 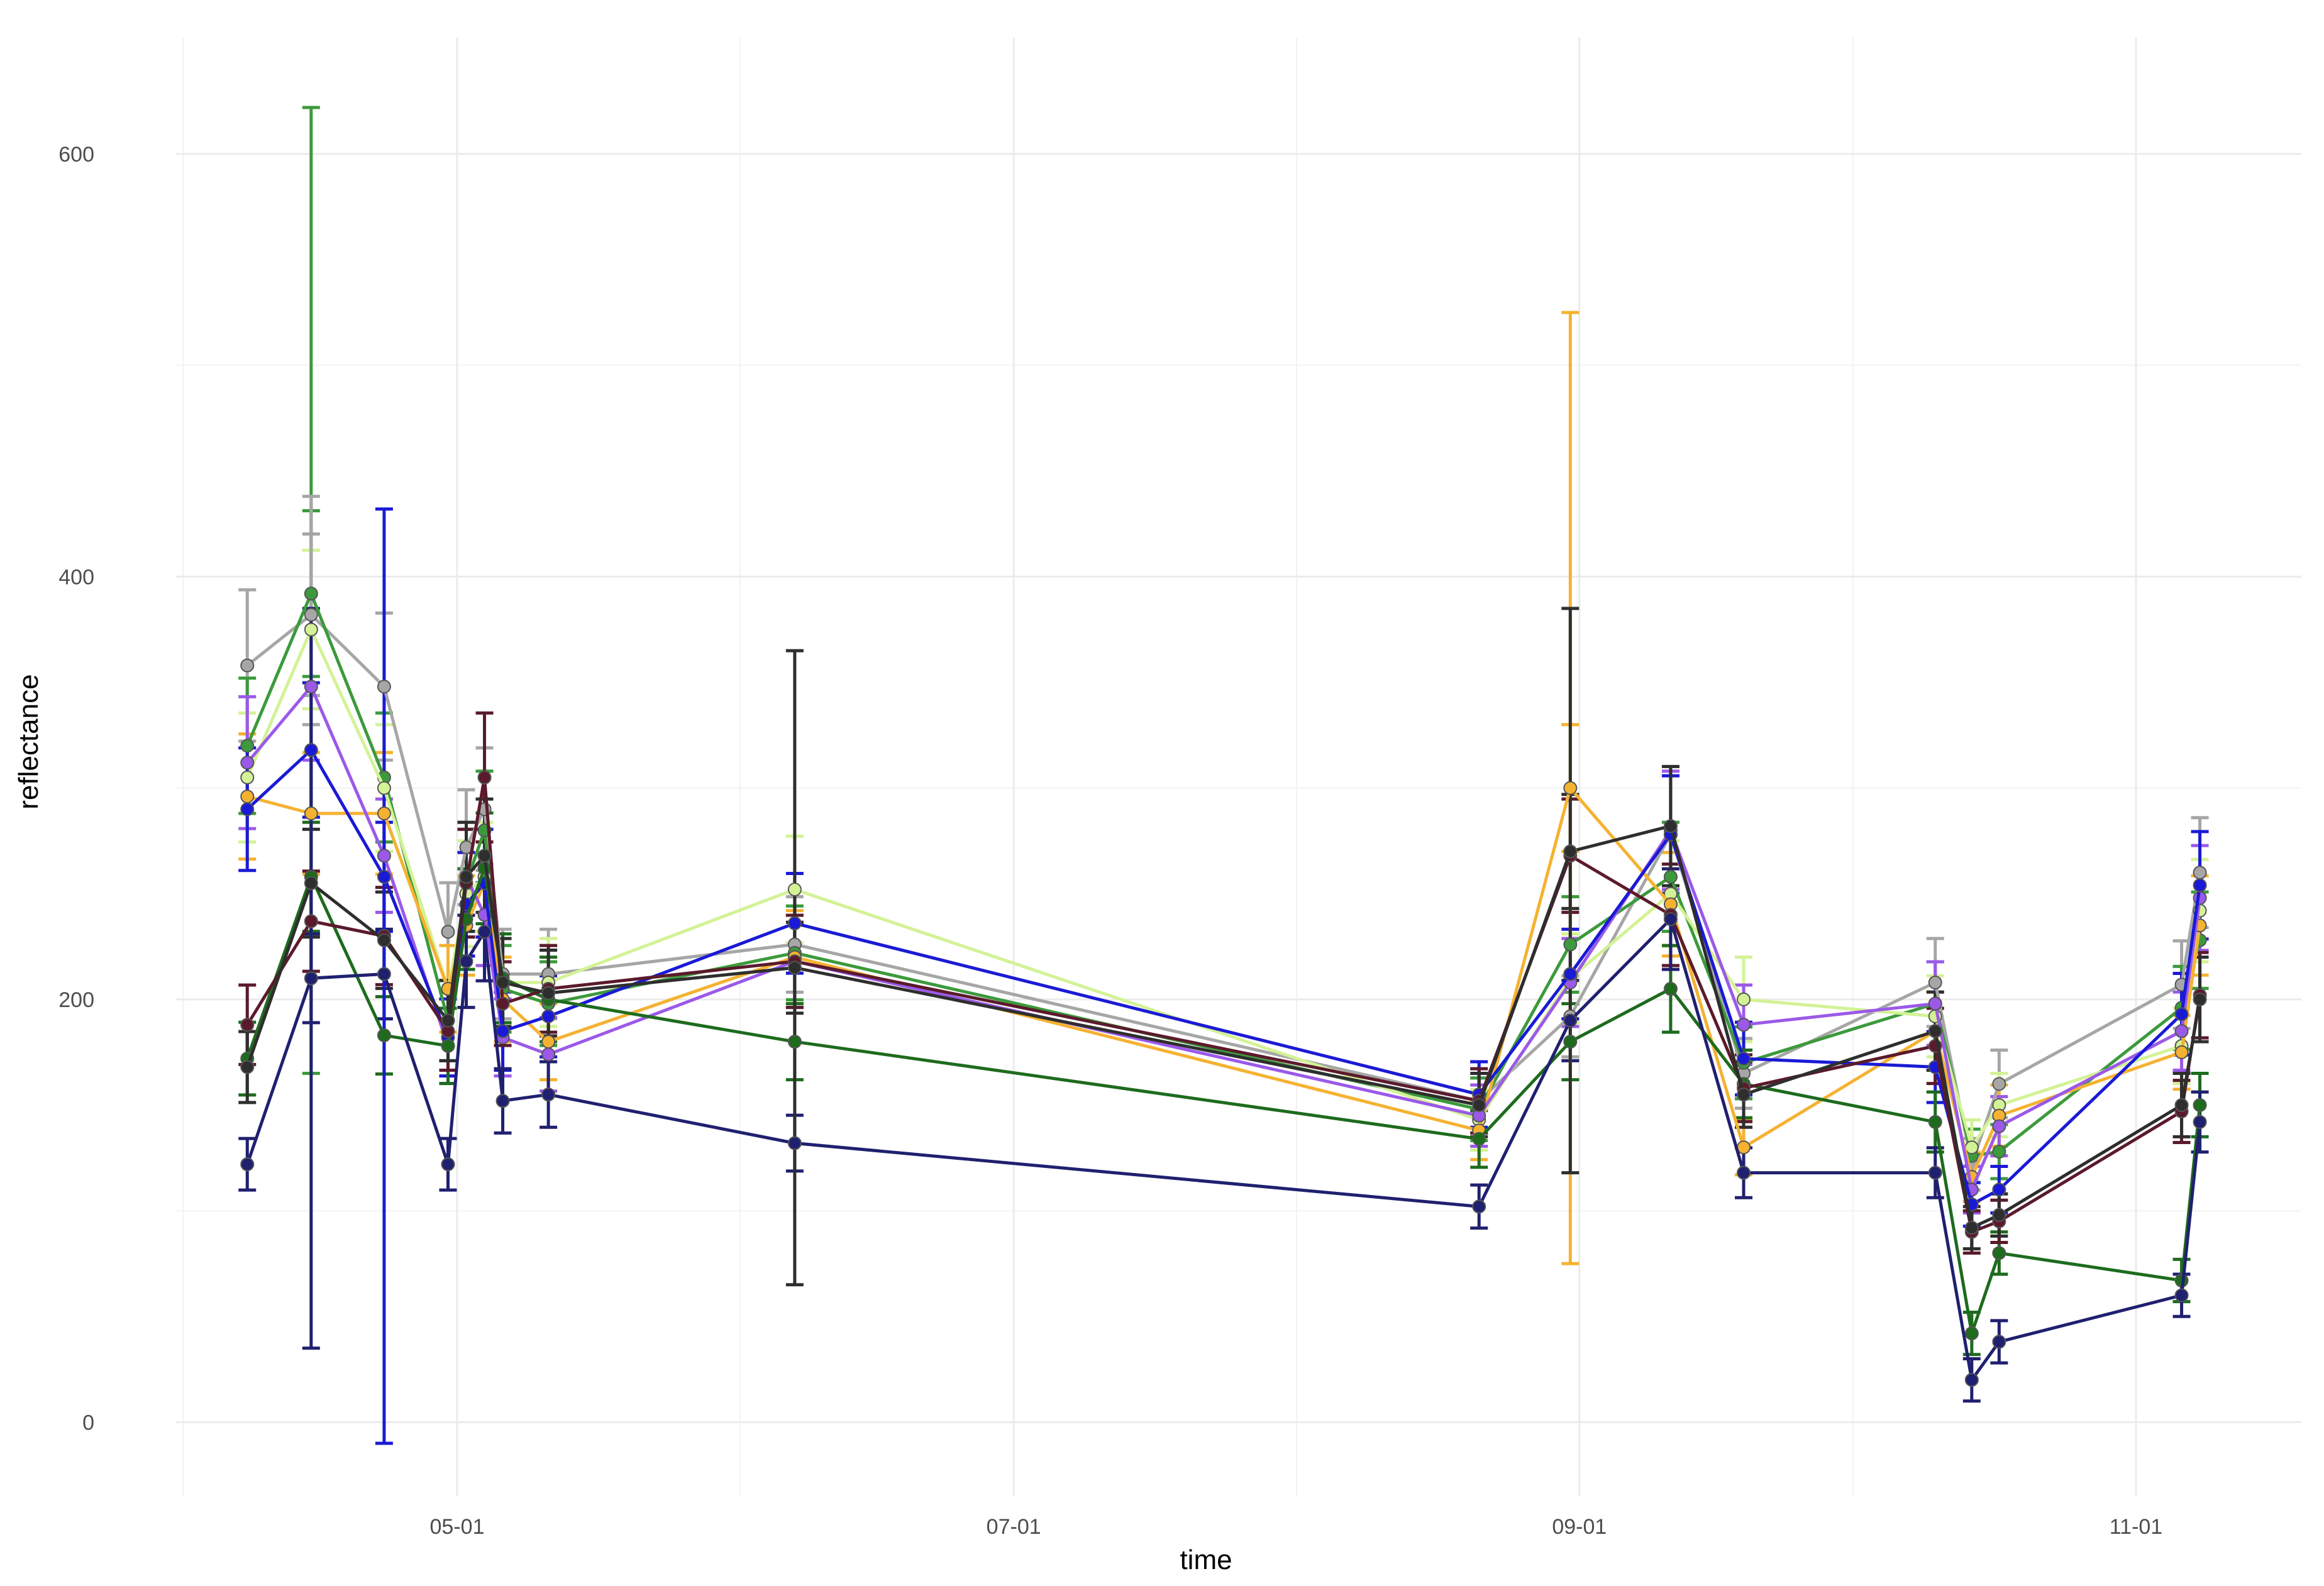 What do you see at coordinates (2136, 1527) in the screenshot?
I see `x-tick-label: 11-01` at bounding box center [2136, 1527].